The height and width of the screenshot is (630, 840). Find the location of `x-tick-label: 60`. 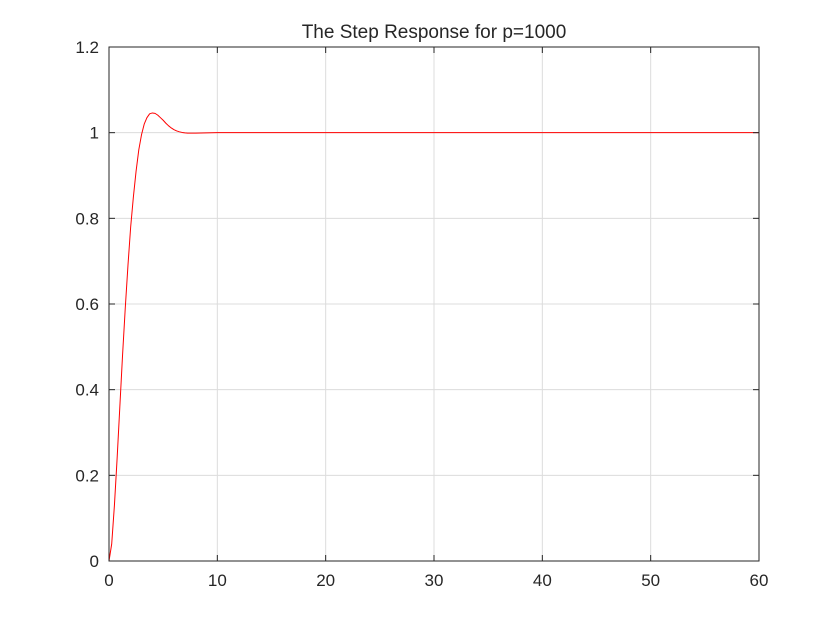

x-tick-label: 60 is located at coordinates (759, 580).